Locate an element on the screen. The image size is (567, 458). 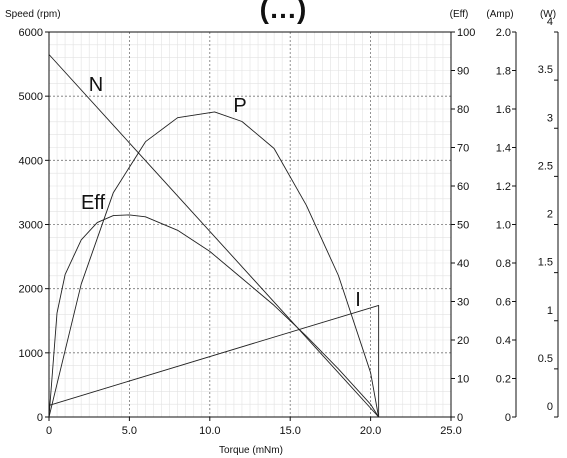
y-tick-label: 4000 is located at coordinates (31, 161).